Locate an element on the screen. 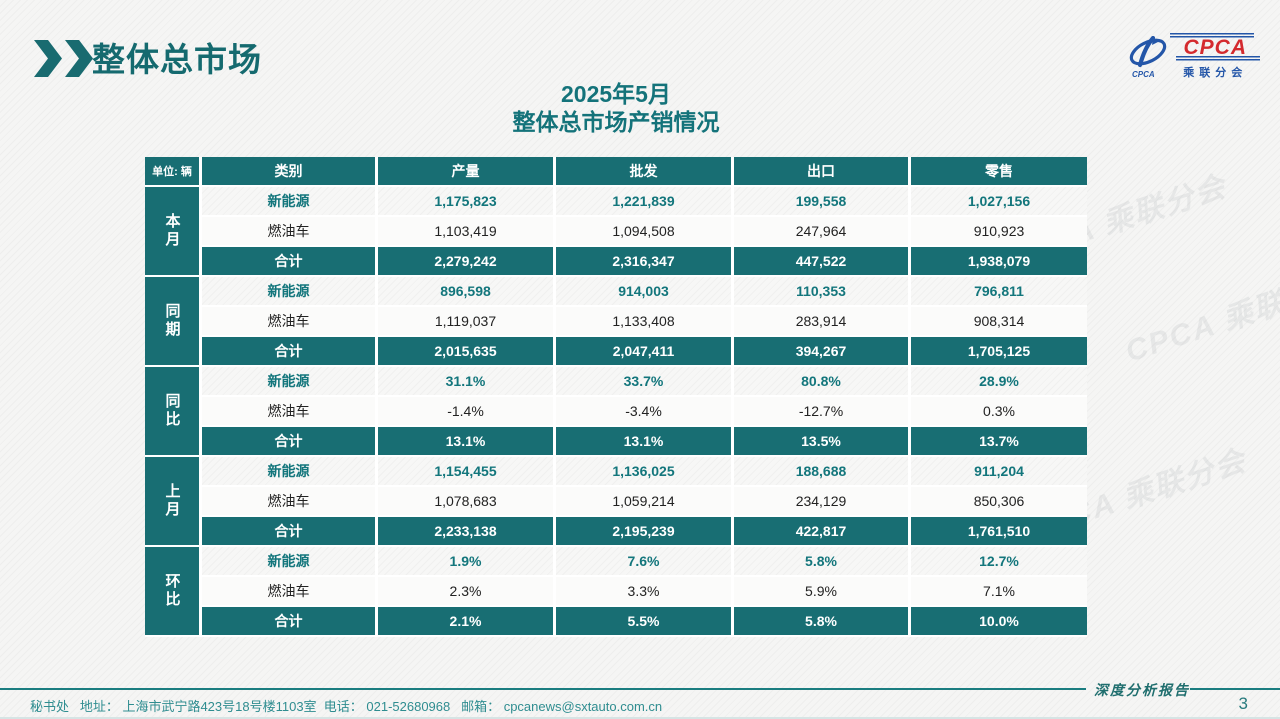  row-group-label: 同期 is located at coordinates (173, 322).